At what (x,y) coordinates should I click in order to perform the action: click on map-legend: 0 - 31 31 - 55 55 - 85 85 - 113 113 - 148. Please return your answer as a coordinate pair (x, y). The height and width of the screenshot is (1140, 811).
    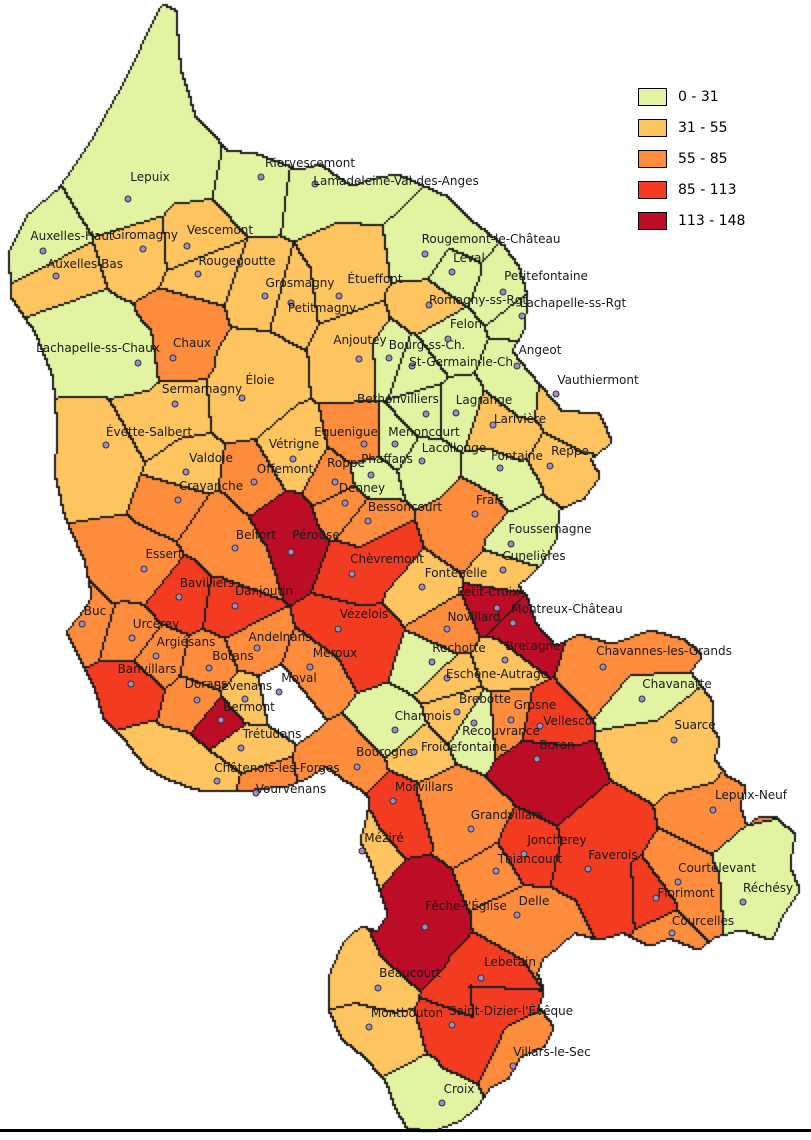
    Looking at the image, I should click on (691, 159).